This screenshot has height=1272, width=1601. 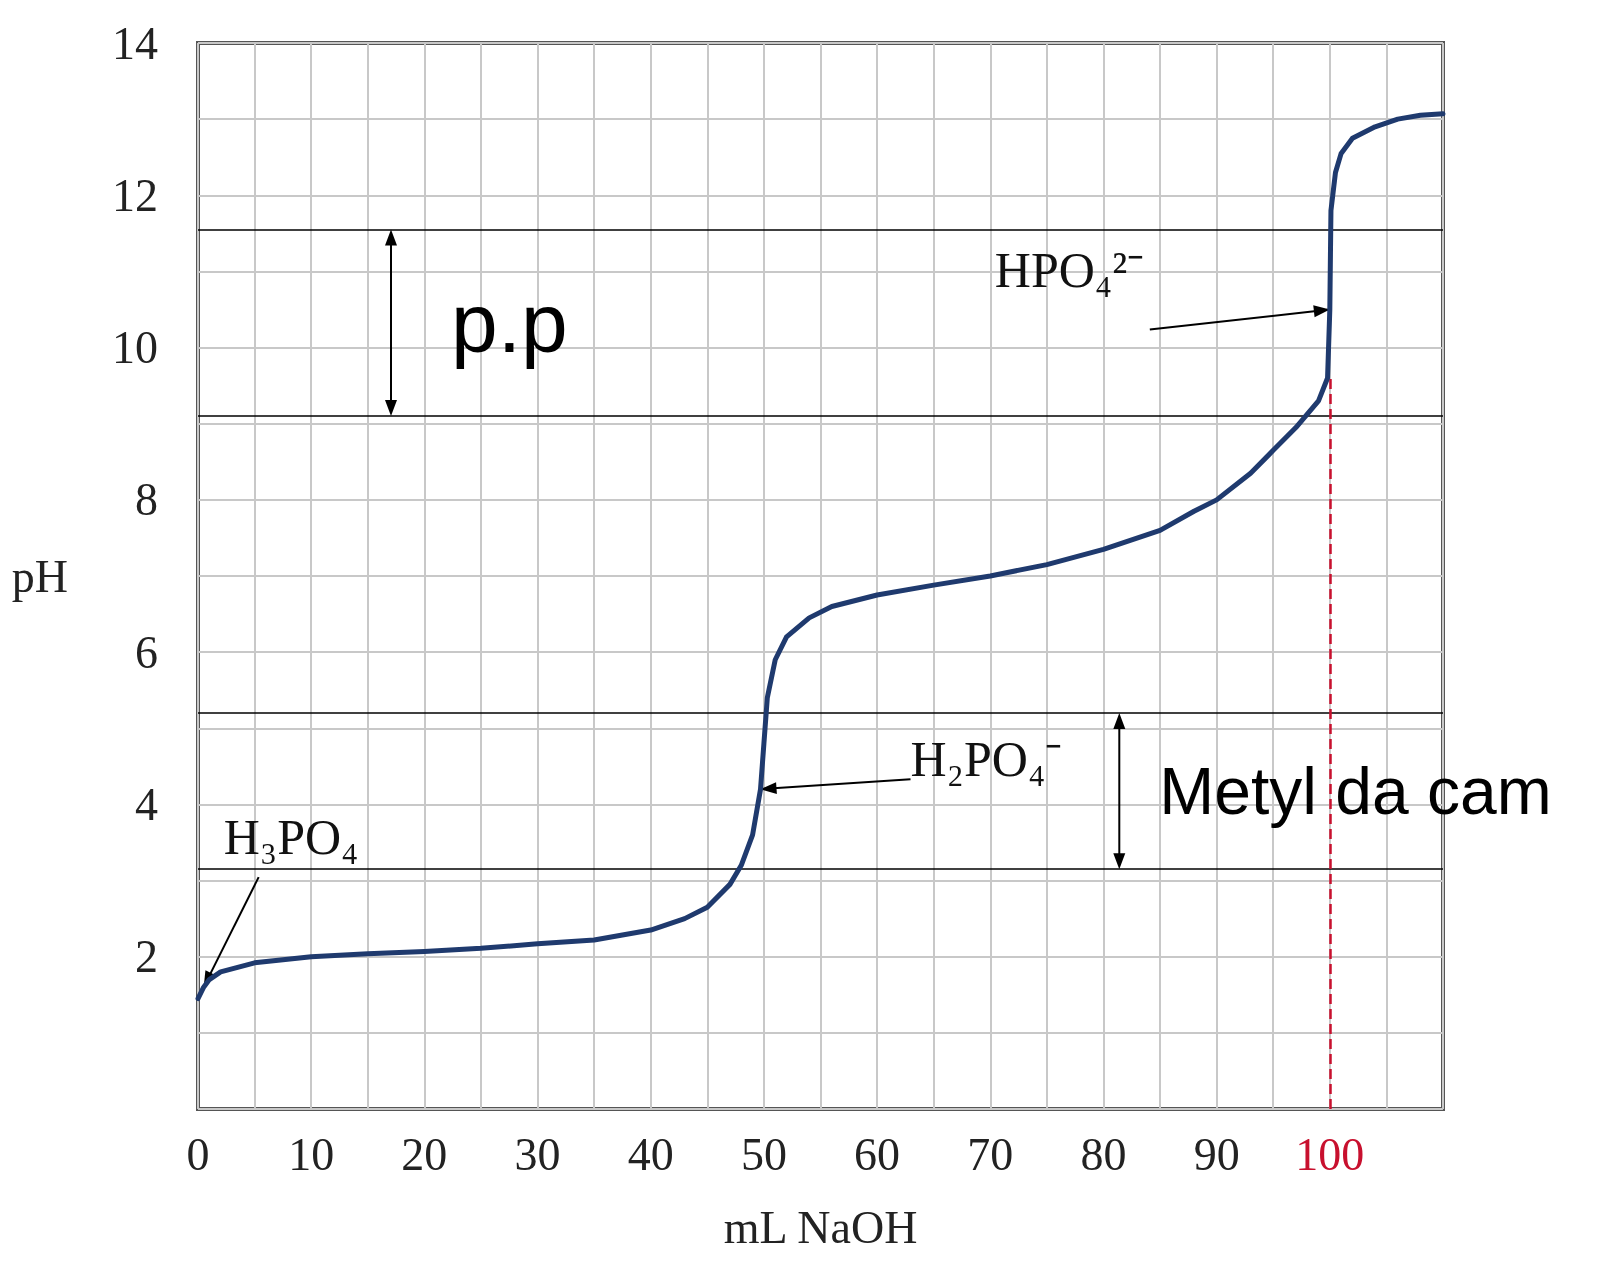 I want to click on annotation: H₃PO₄, so click(x=291, y=837).